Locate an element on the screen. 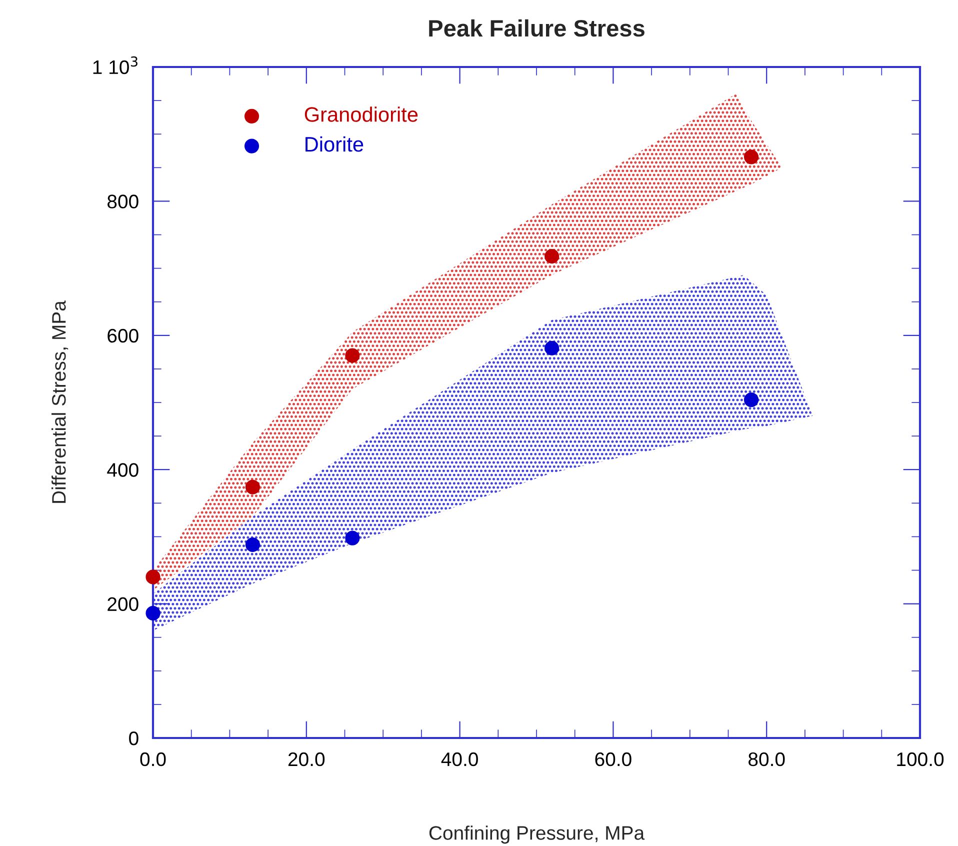 Image resolution: width=958 pixels, height=846 pixels. y-tick-label: 600 is located at coordinates (123, 335).